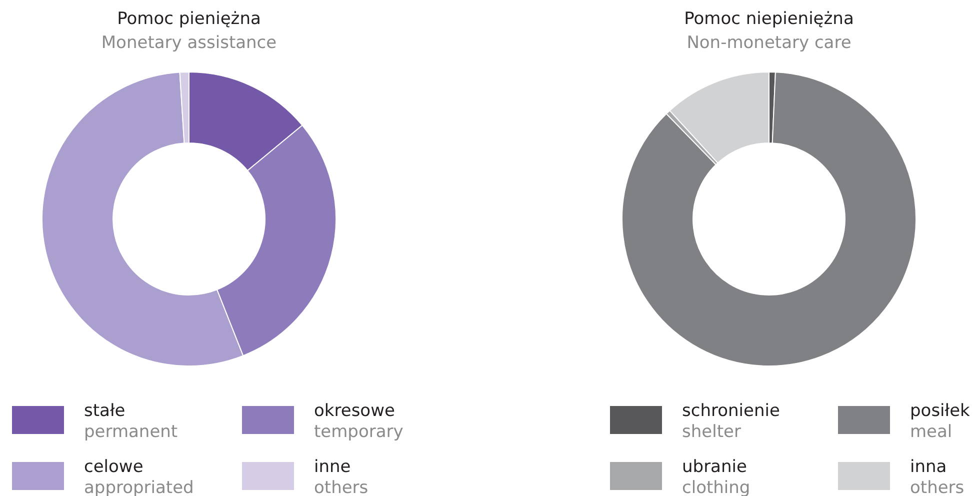 The height and width of the screenshot is (496, 978). Describe the element at coordinates (769, 19) in the screenshot. I see `chart-title: Pomoc niepieniężna` at that location.